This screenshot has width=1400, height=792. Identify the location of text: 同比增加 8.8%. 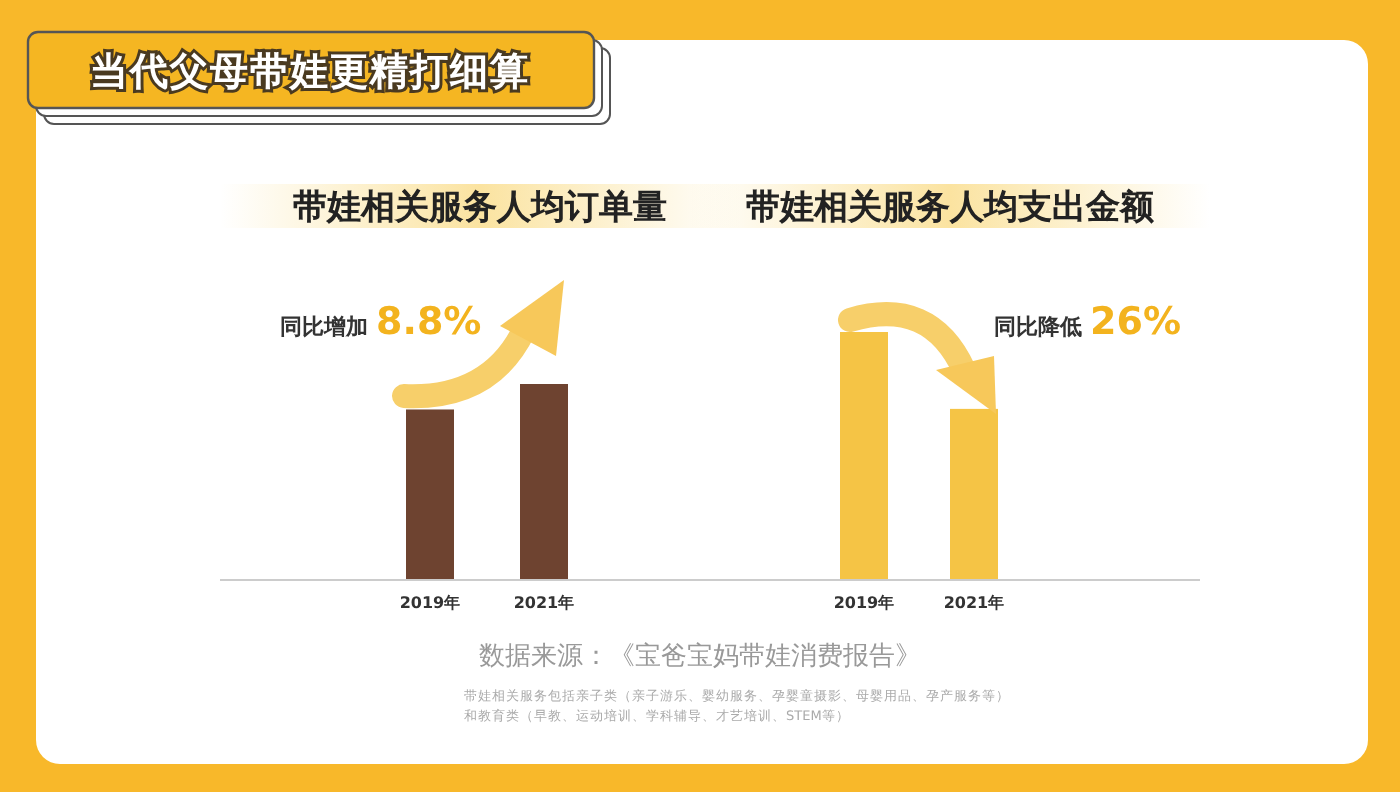
(381, 322).